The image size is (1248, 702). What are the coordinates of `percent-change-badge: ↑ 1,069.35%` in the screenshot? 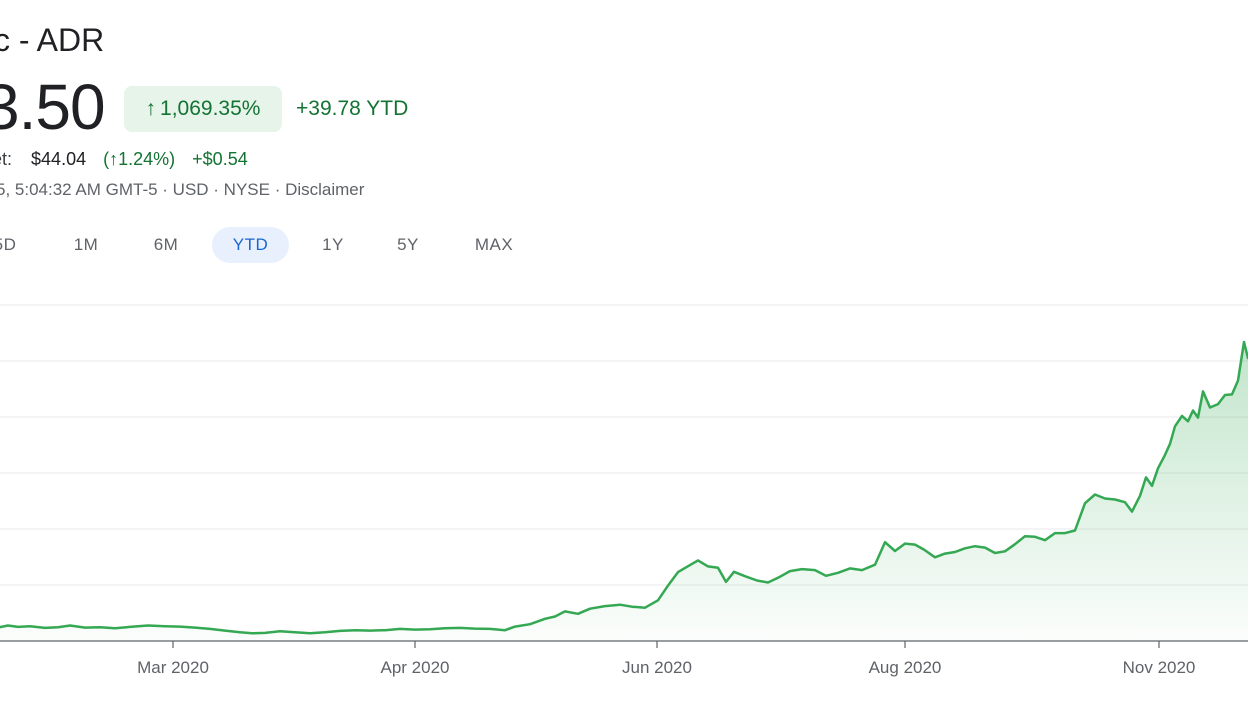 It's located at (203, 109).